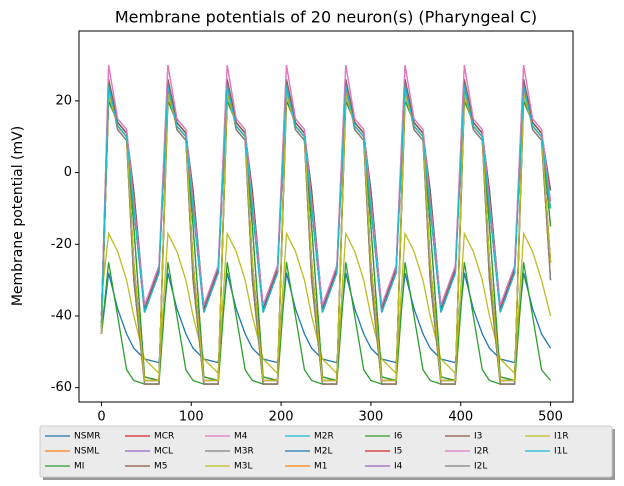 The height and width of the screenshot is (486, 624). I want to click on legend-label: MCR, so click(164, 437).